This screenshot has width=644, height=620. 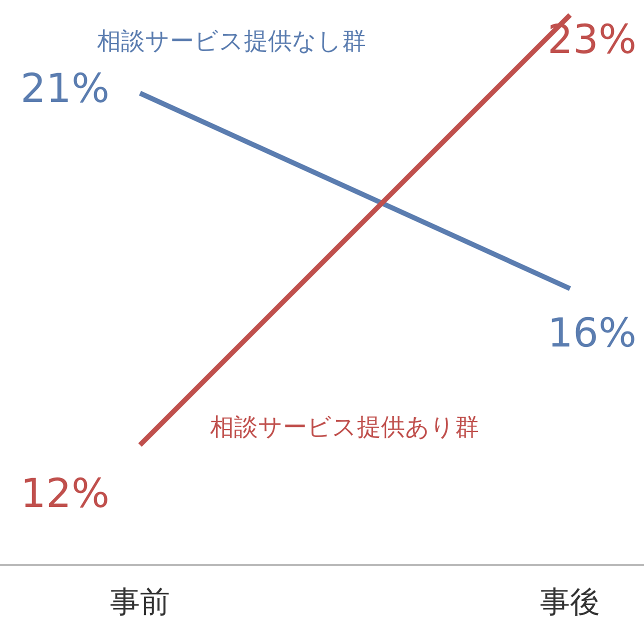 What do you see at coordinates (570, 602) in the screenshot?
I see `x-tick-label: 事後` at bounding box center [570, 602].